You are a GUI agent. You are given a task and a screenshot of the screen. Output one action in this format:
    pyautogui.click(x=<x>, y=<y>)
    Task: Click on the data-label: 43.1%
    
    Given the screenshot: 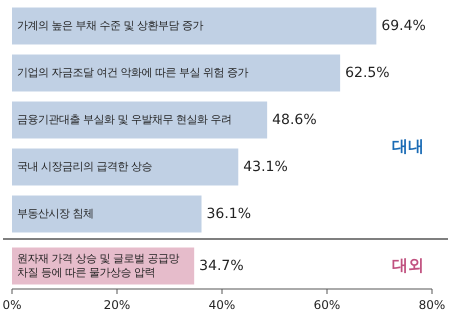 What is the action you would take?
    pyautogui.click(x=265, y=166)
    